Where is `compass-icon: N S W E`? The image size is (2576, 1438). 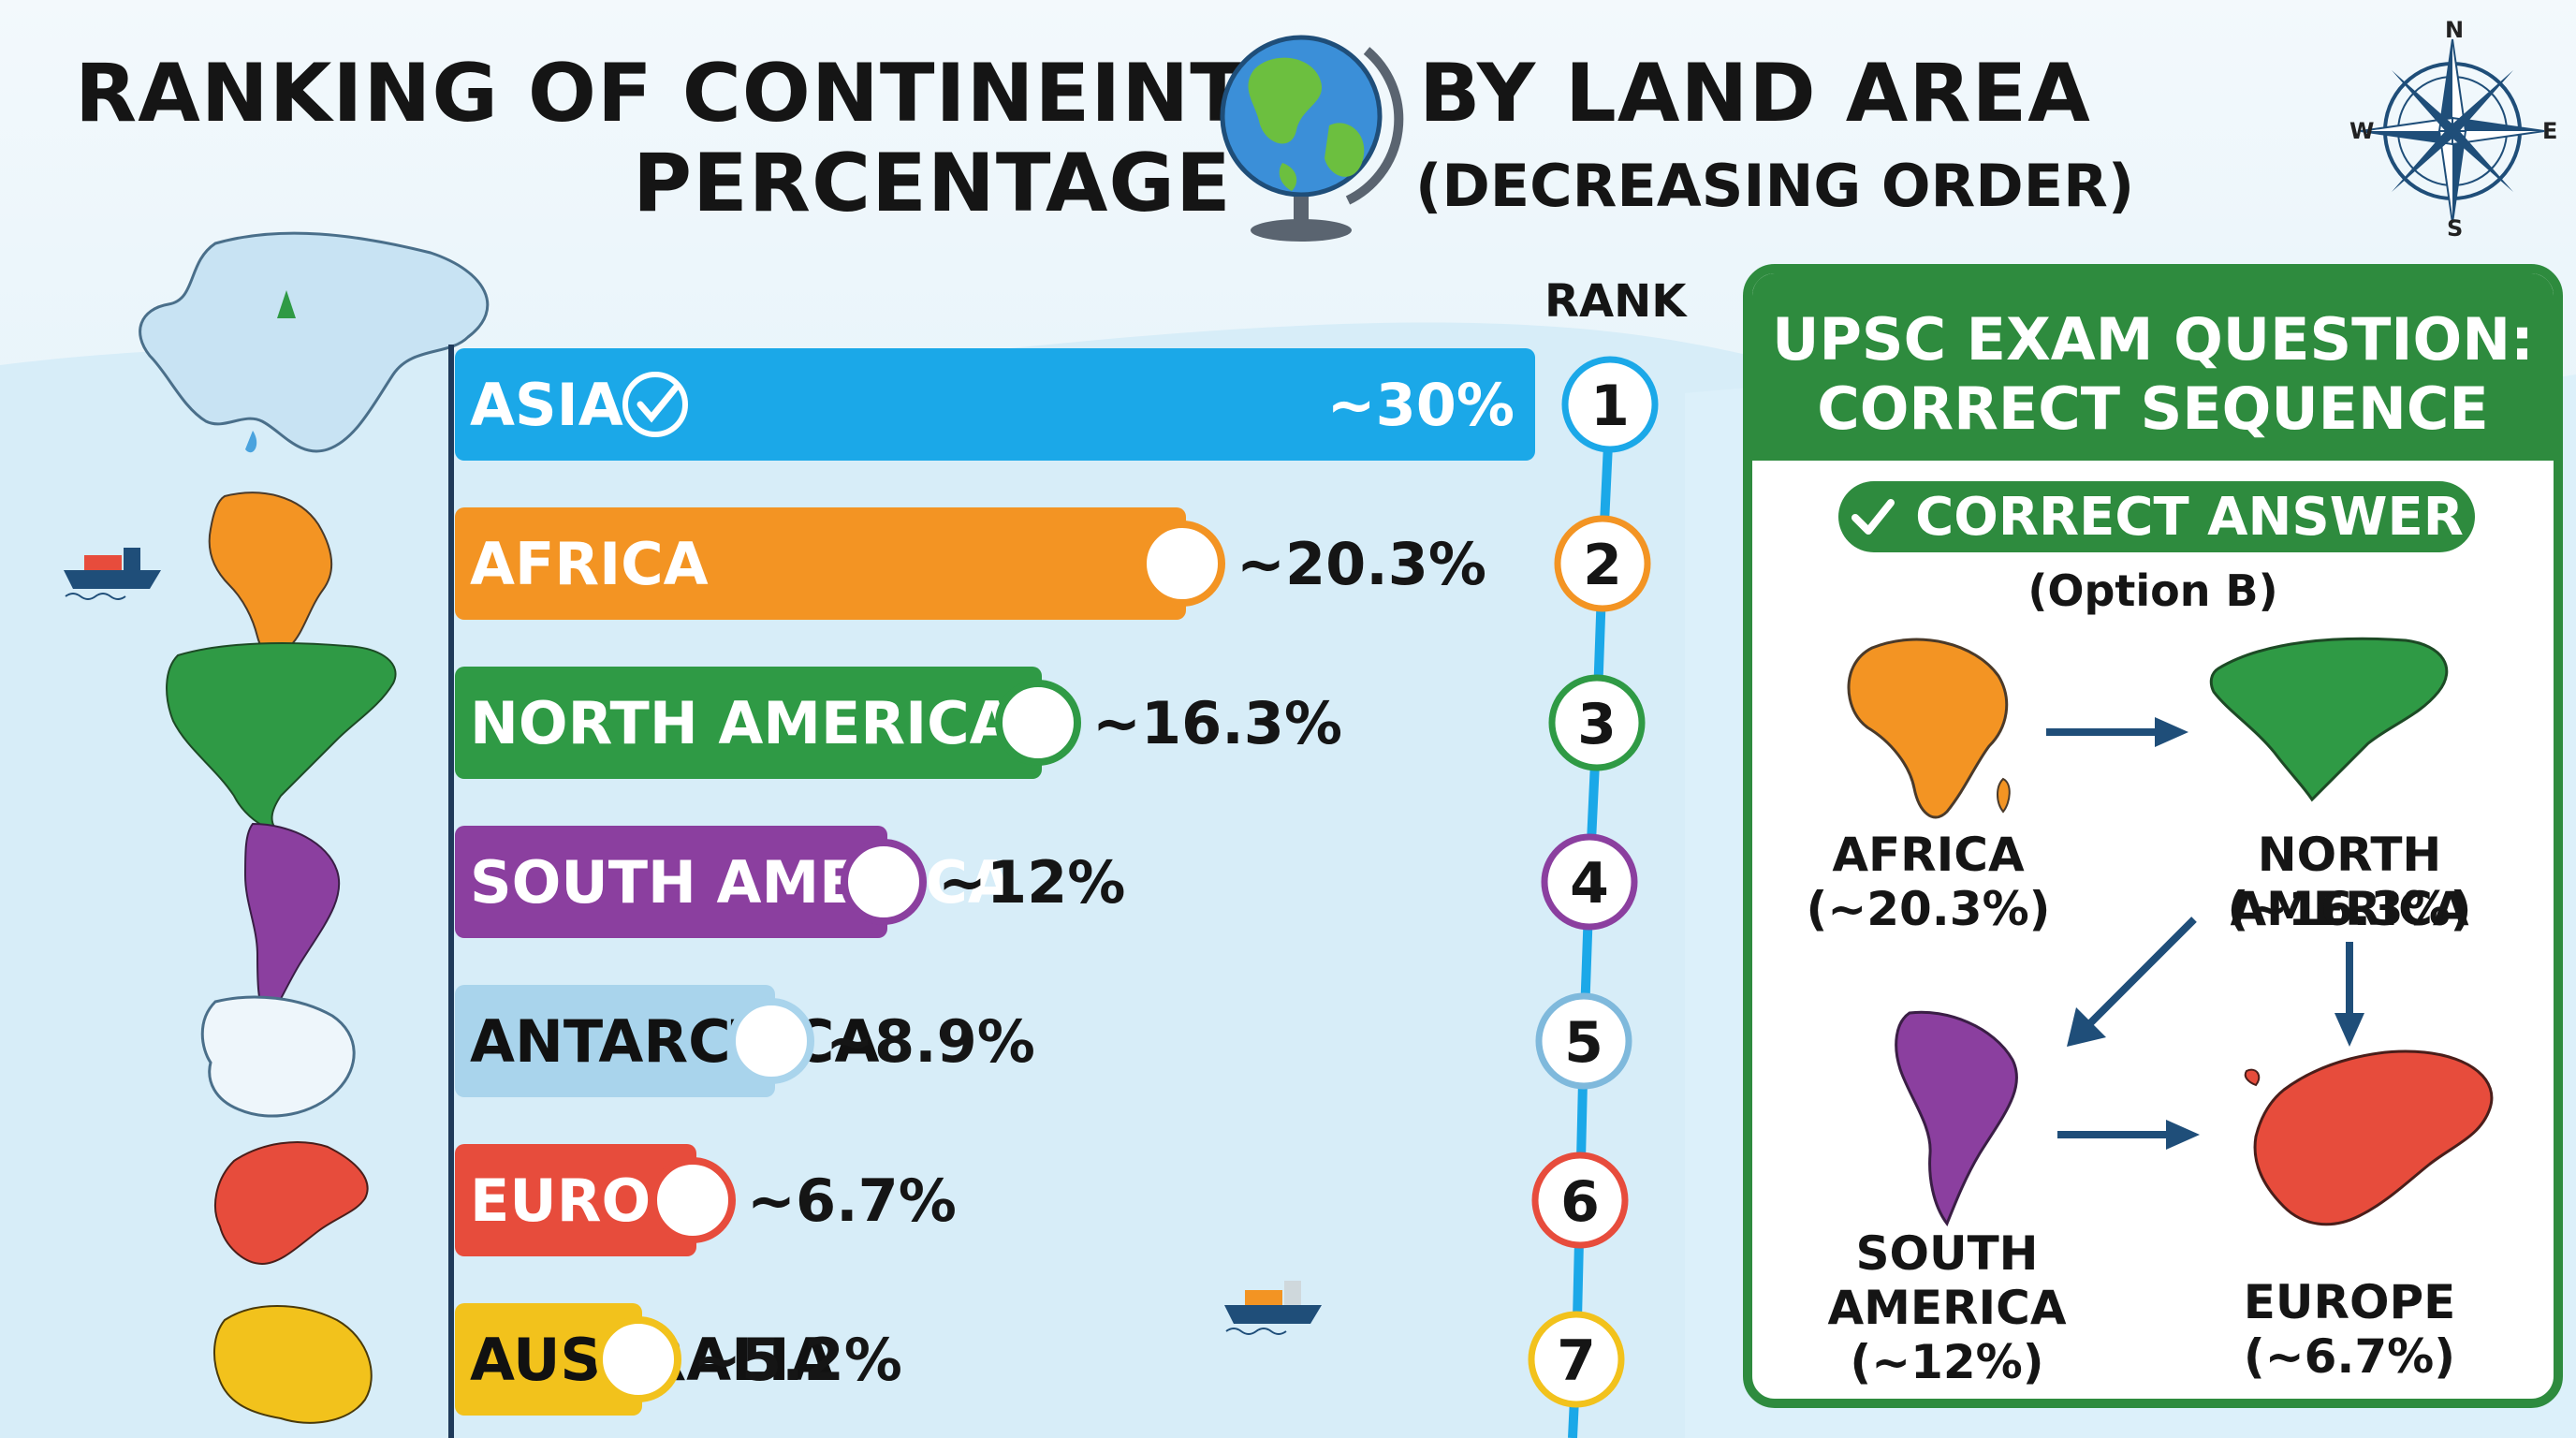 compass-icon: N S W E is located at coordinates (2452, 130).